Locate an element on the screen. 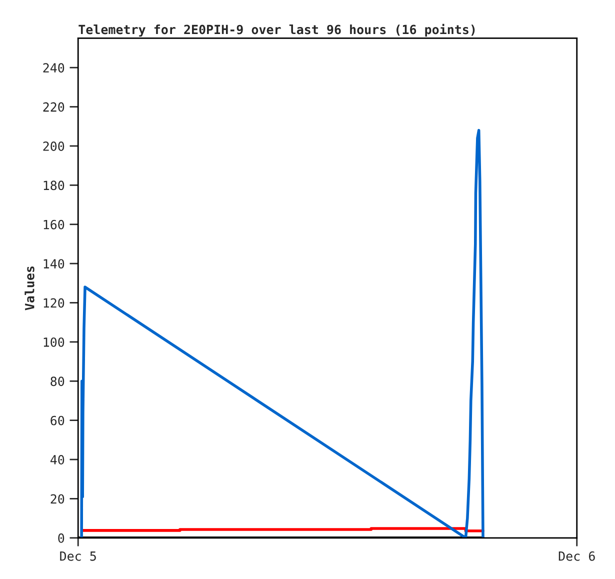  y-tick-label: 60 is located at coordinates (57, 421).